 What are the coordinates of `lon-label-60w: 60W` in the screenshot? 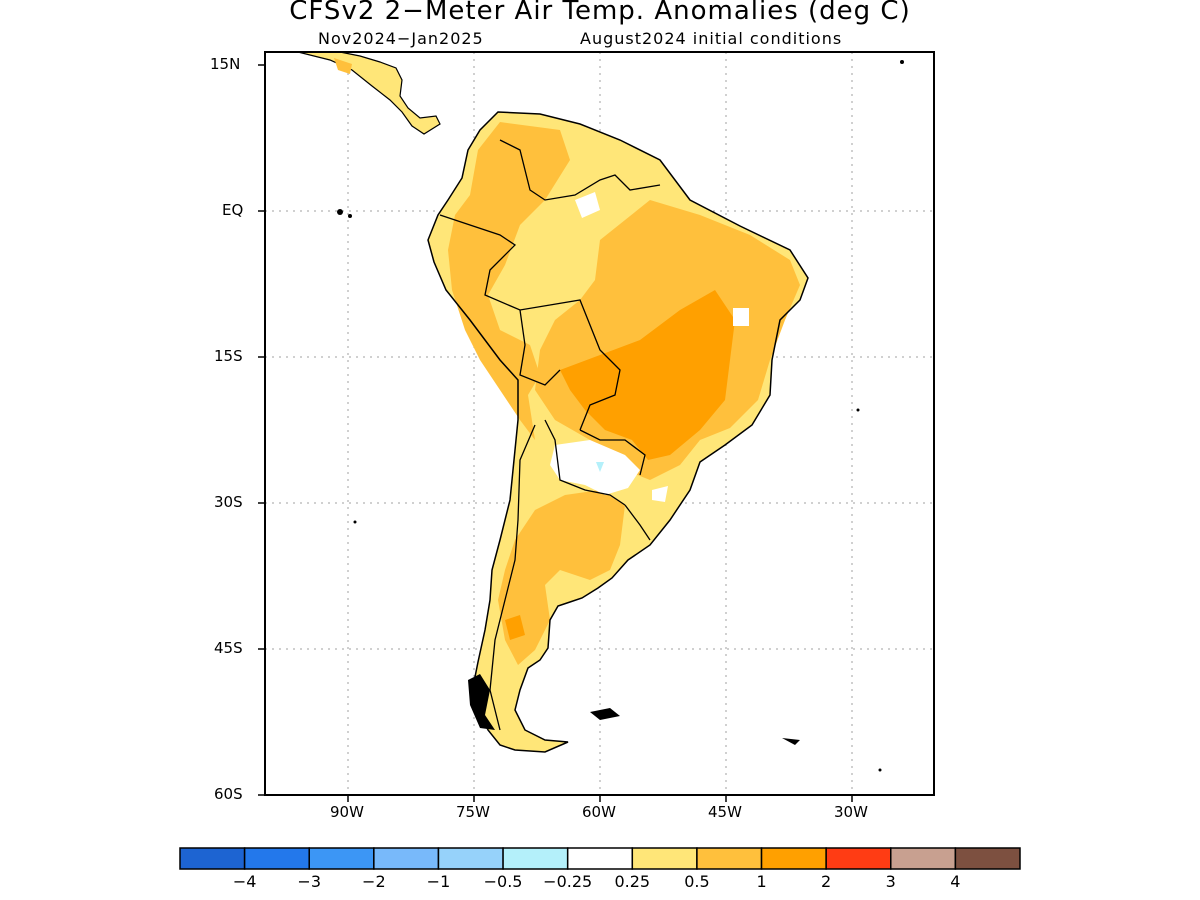 It's located at (599, 812).